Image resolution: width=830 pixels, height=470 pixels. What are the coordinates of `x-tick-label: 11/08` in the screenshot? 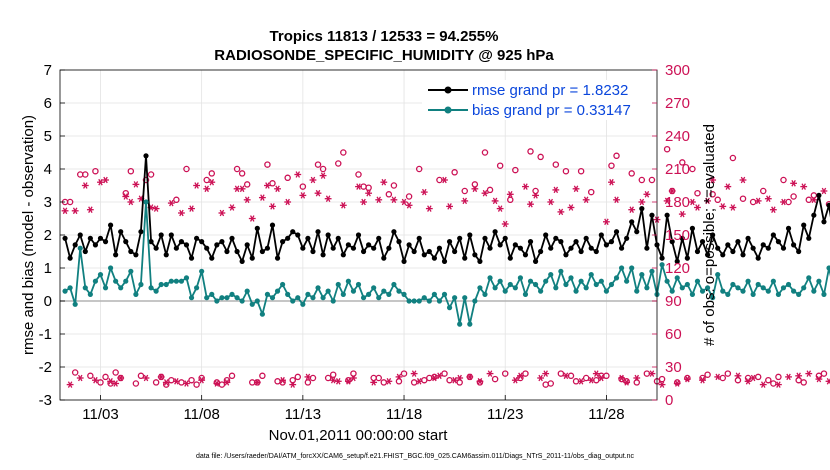 It's located at (201, 414).